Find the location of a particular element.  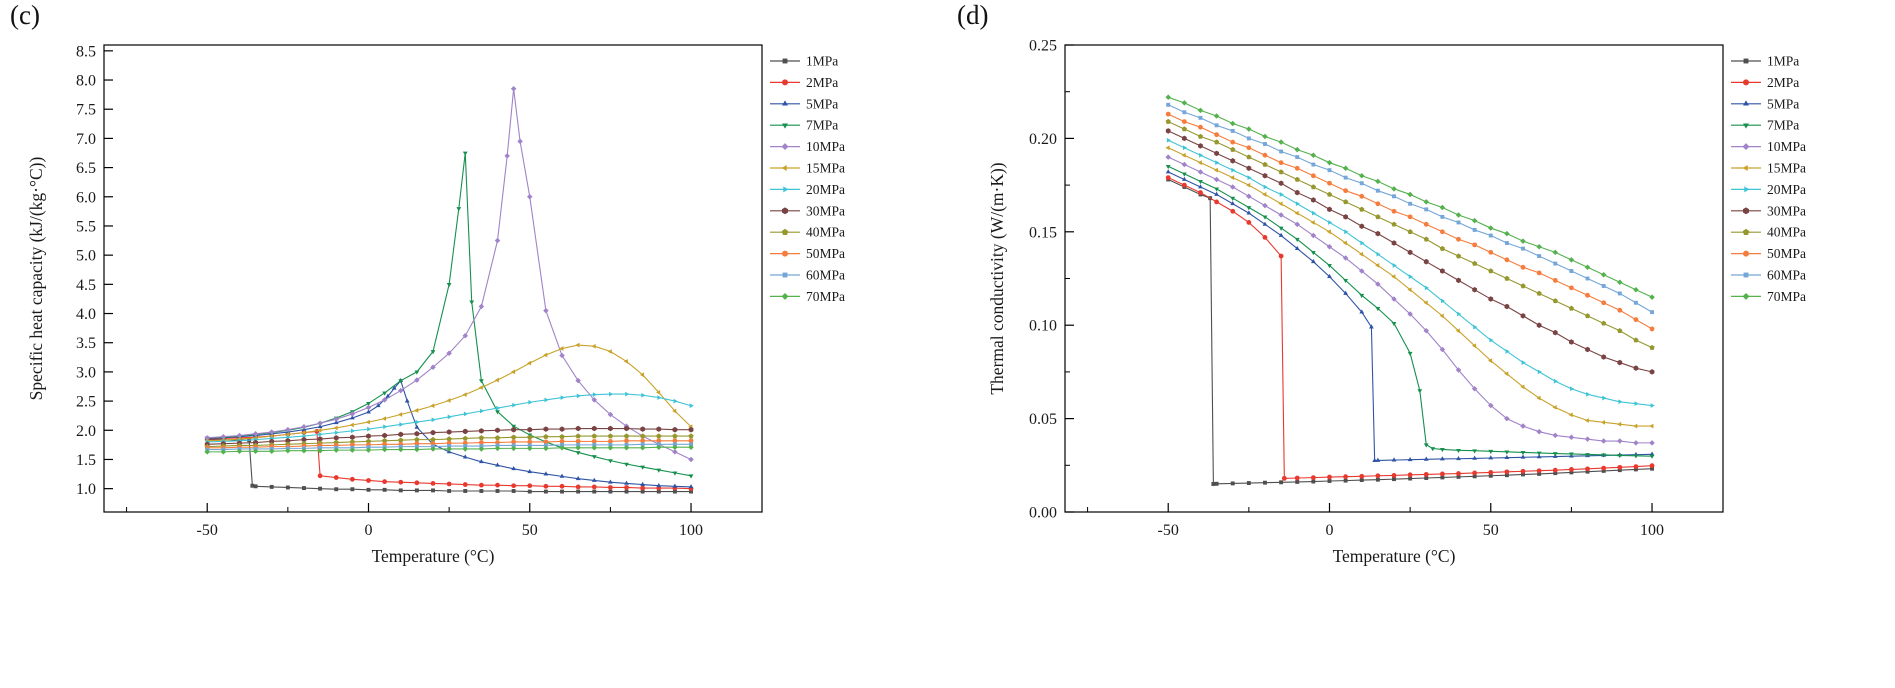

y-axis-title: Thermal conductivity (W/(m·K)) is located at coordinates (997, 278).